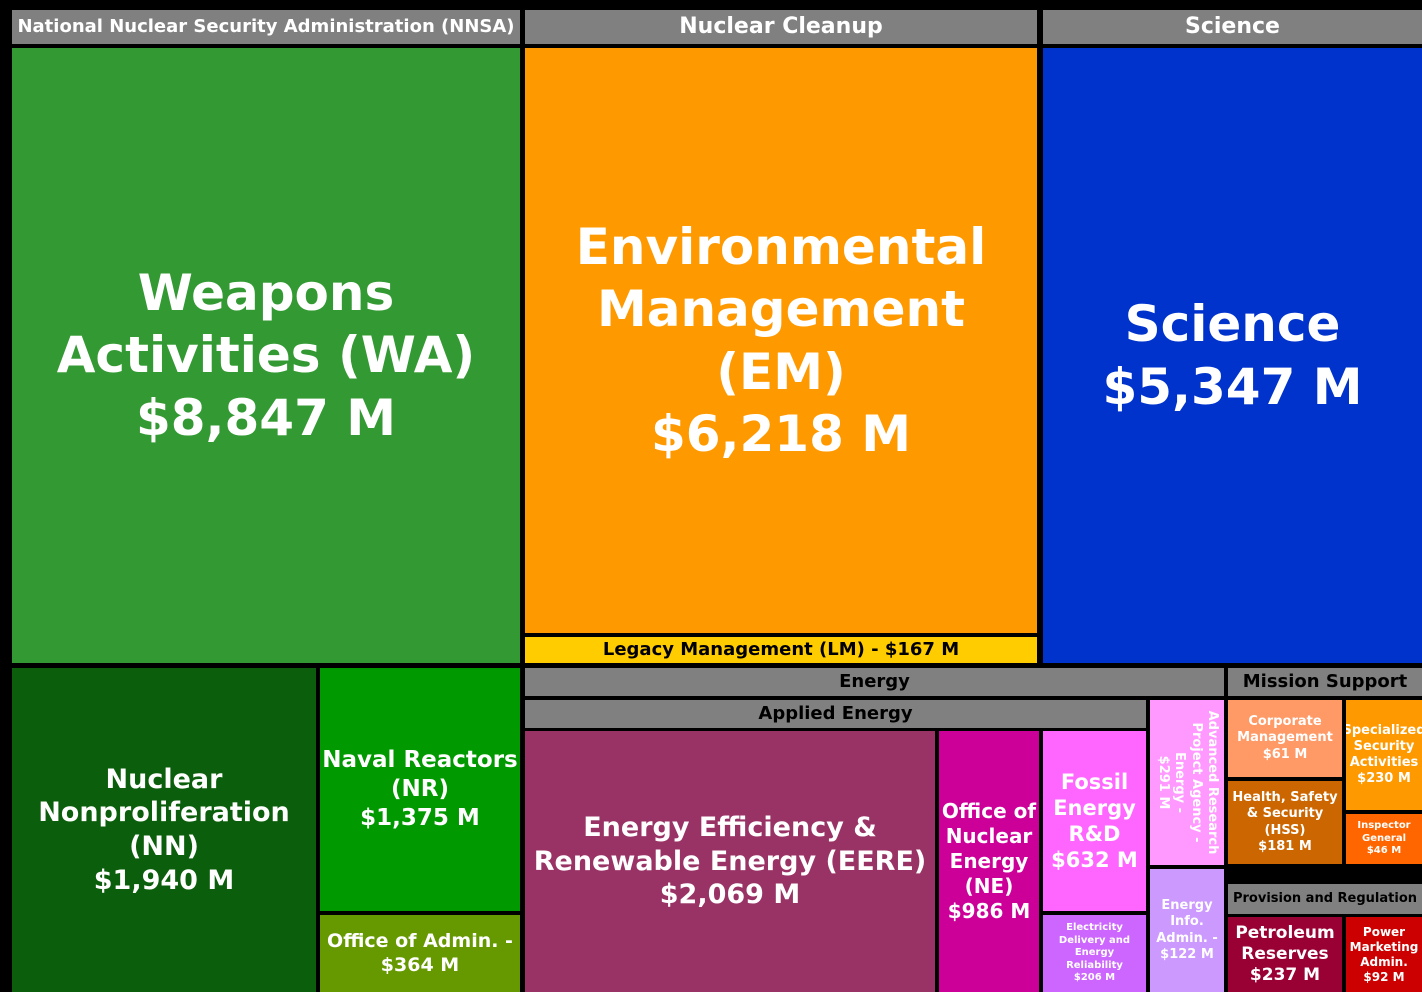 The width and height of the screenshot is (1422, 992). I want to click on tile-name: Naval Reactors (NR), so click(420, 775).